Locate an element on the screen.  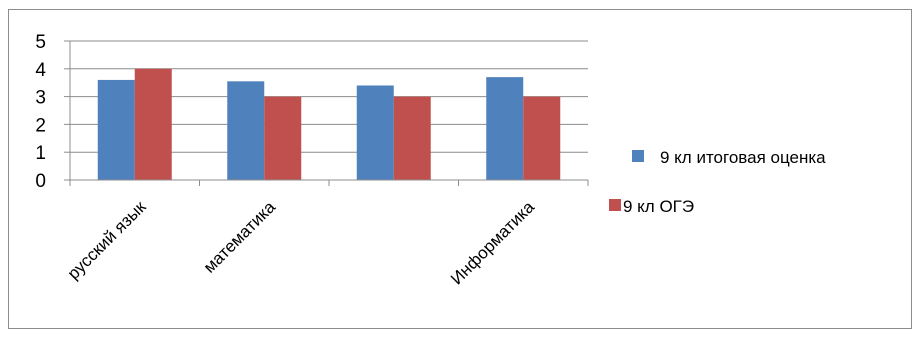
legend-label-final-grade: 9 кл итоговая оценка is located at coordinates (743, 157).